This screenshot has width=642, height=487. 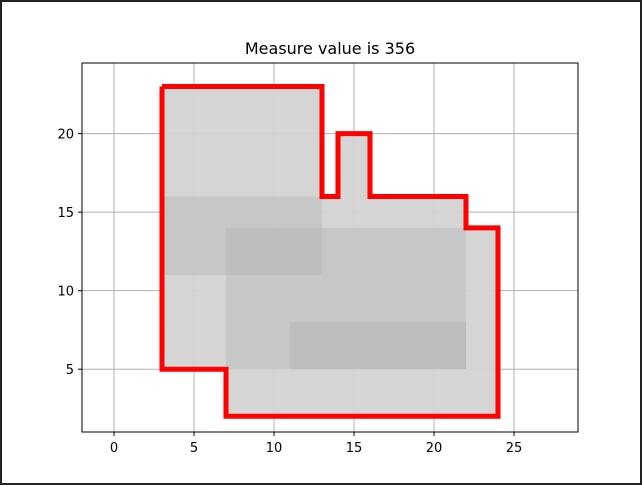 I want to click on x-tick-label: 20, so click(x=434, y=448).